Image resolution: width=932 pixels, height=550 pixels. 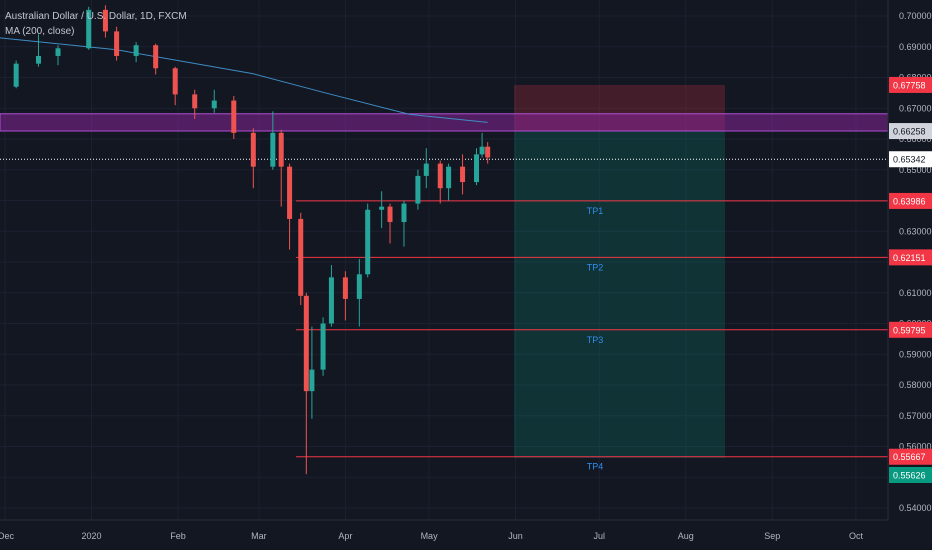 I want to click on time-axis-ticks: Dec 2020 Feb Mar Apr May Jun Jul Aug Sep Oct, so click(x=431, y=536).